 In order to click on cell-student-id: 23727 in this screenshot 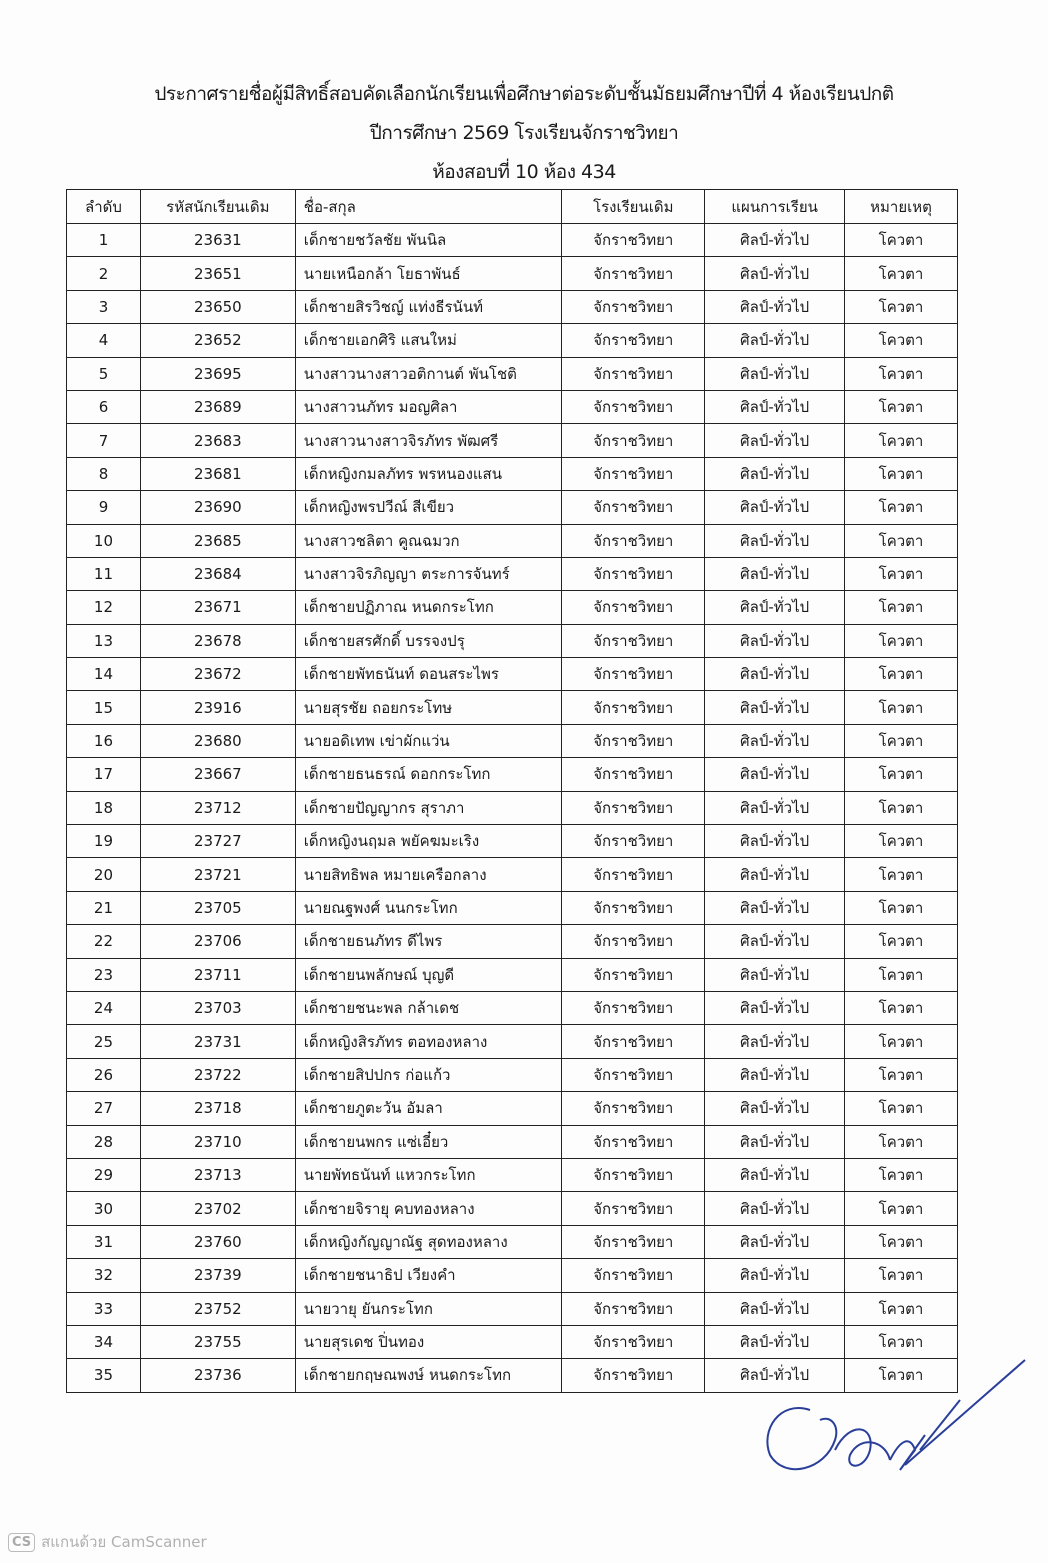, I will do `click(217, 841)`.